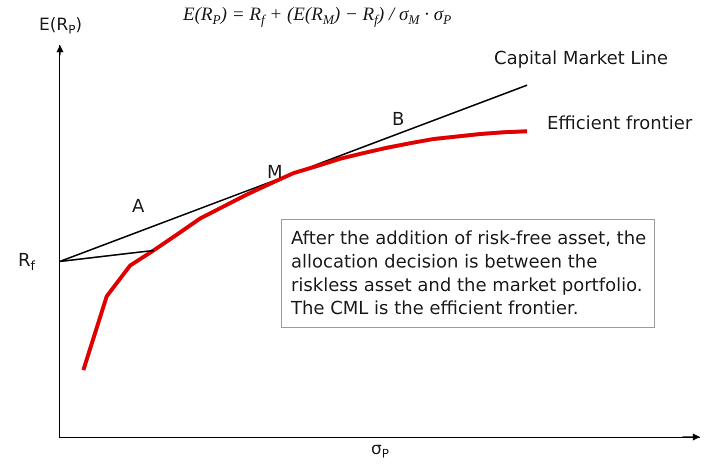 The image size is (723, 467). What do you see at coordinates (620, 123) in the screenshot?
I see `series-label: Efficient frontier` at bounding box center [620, 123].